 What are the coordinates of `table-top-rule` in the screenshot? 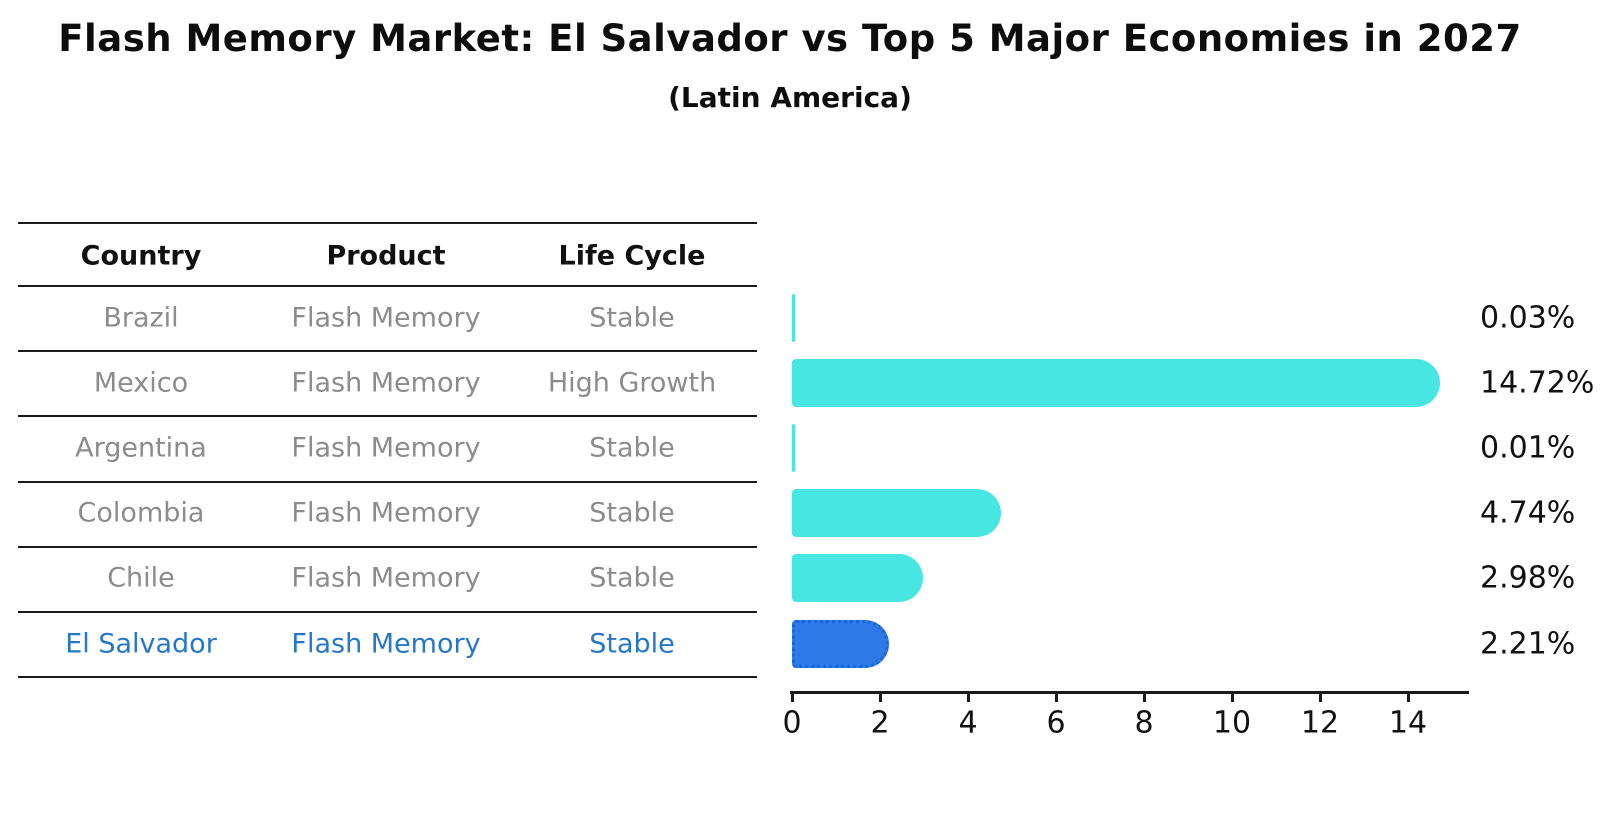 It's located at (387, 223).